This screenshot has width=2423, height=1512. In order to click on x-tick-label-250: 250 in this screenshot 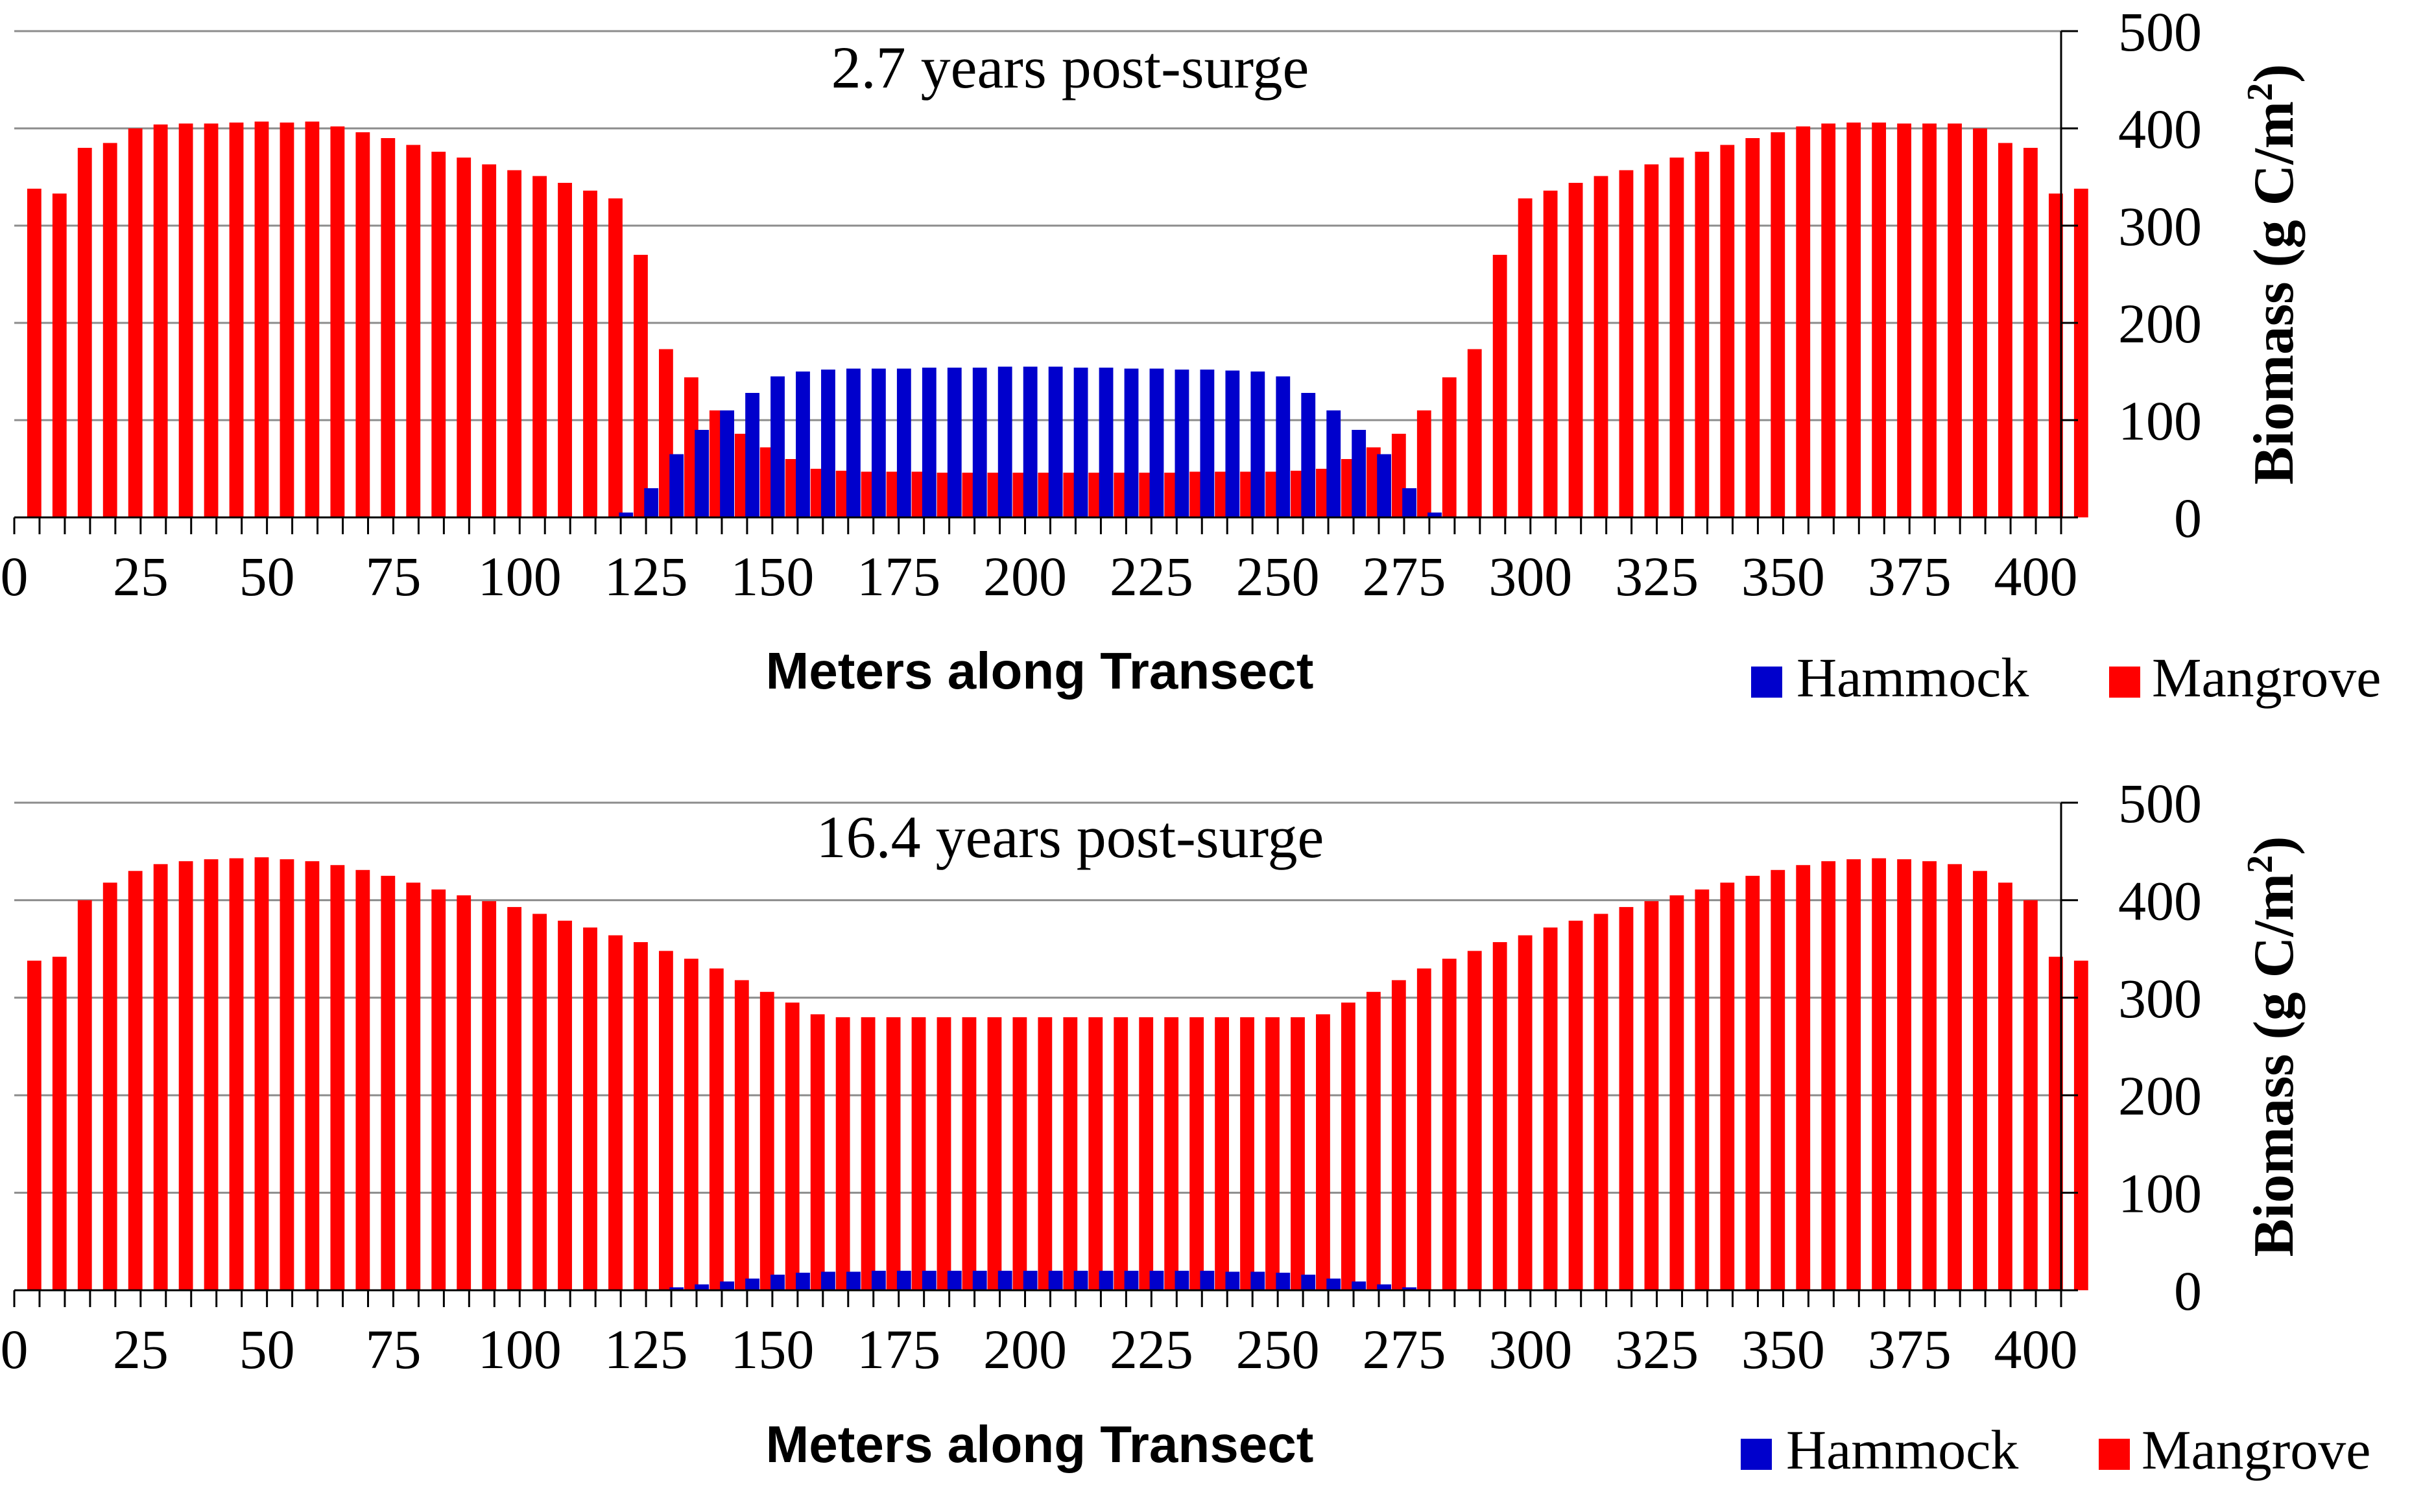, I will do `click(1278, 1349)`.